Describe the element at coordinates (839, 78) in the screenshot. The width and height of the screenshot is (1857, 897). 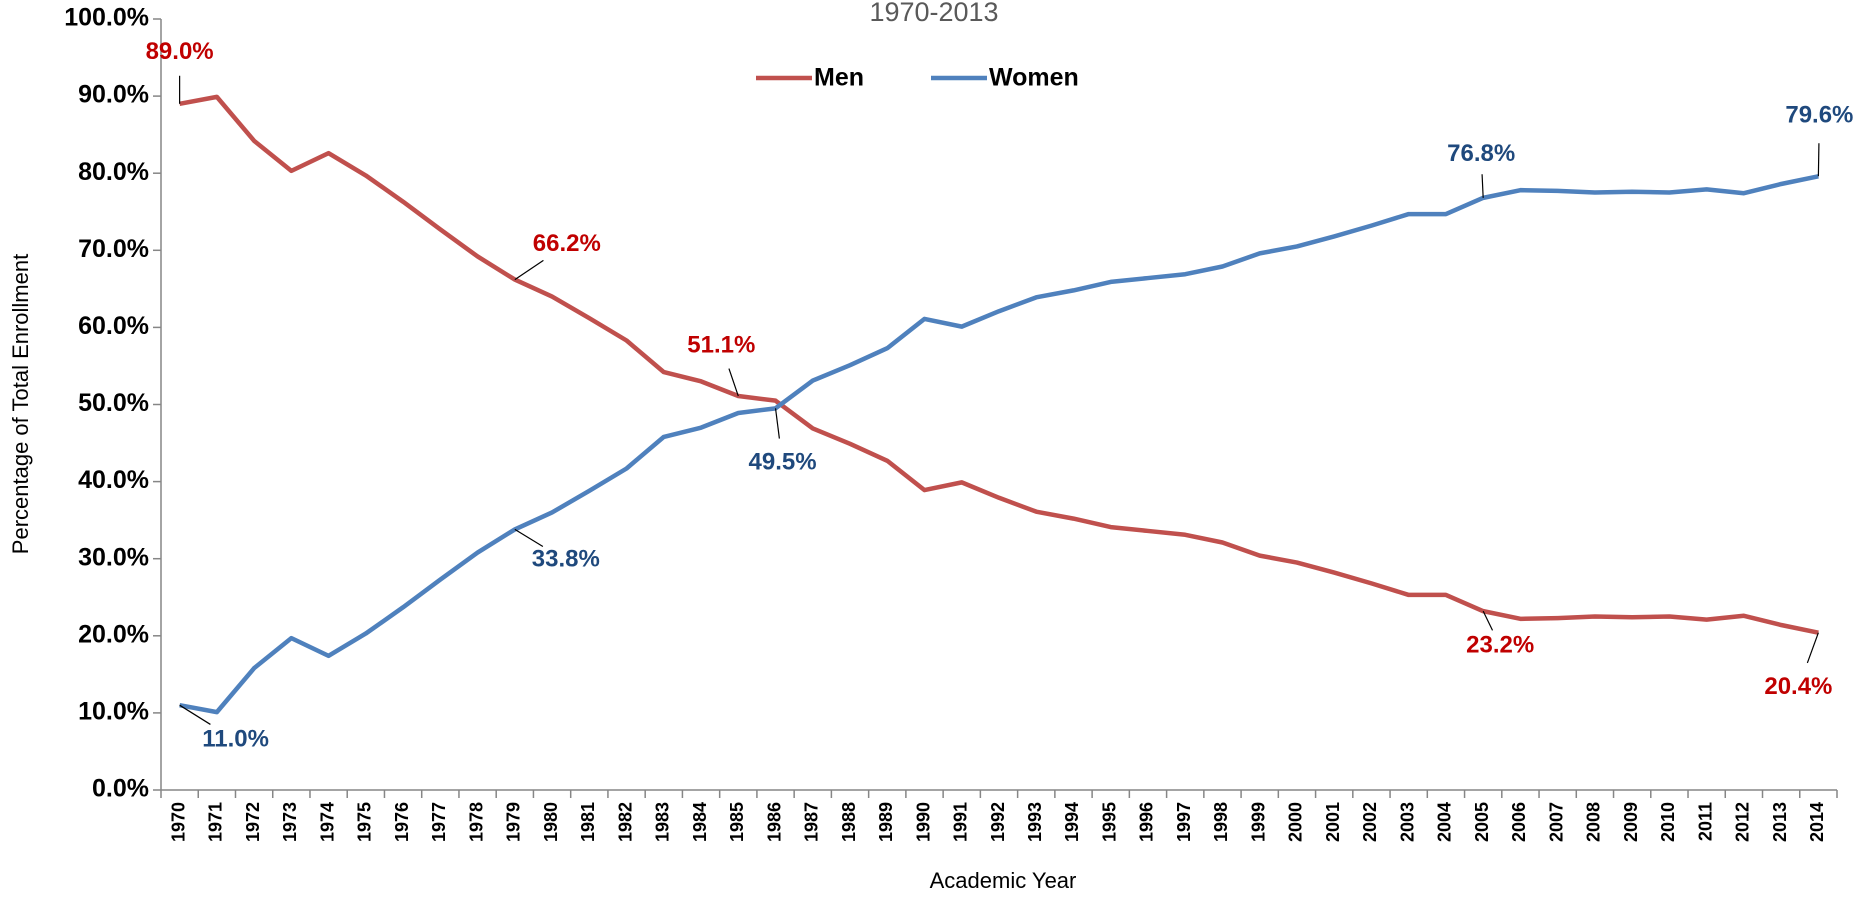
I see `legend-label: Men` at that location.